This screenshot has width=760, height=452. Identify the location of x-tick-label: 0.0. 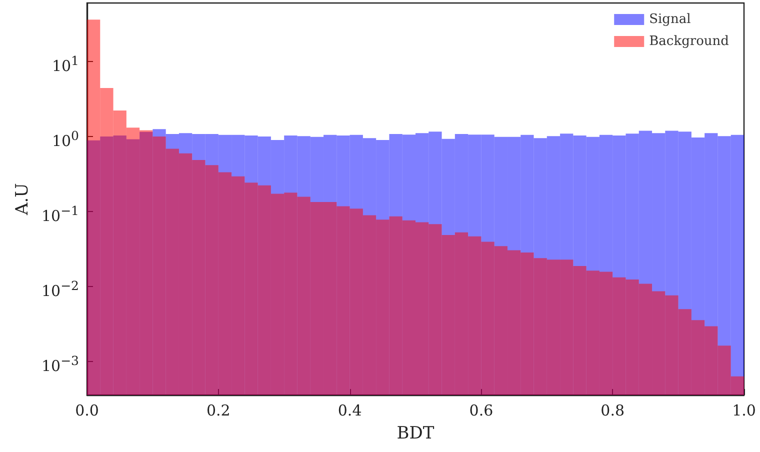
(87, 411).